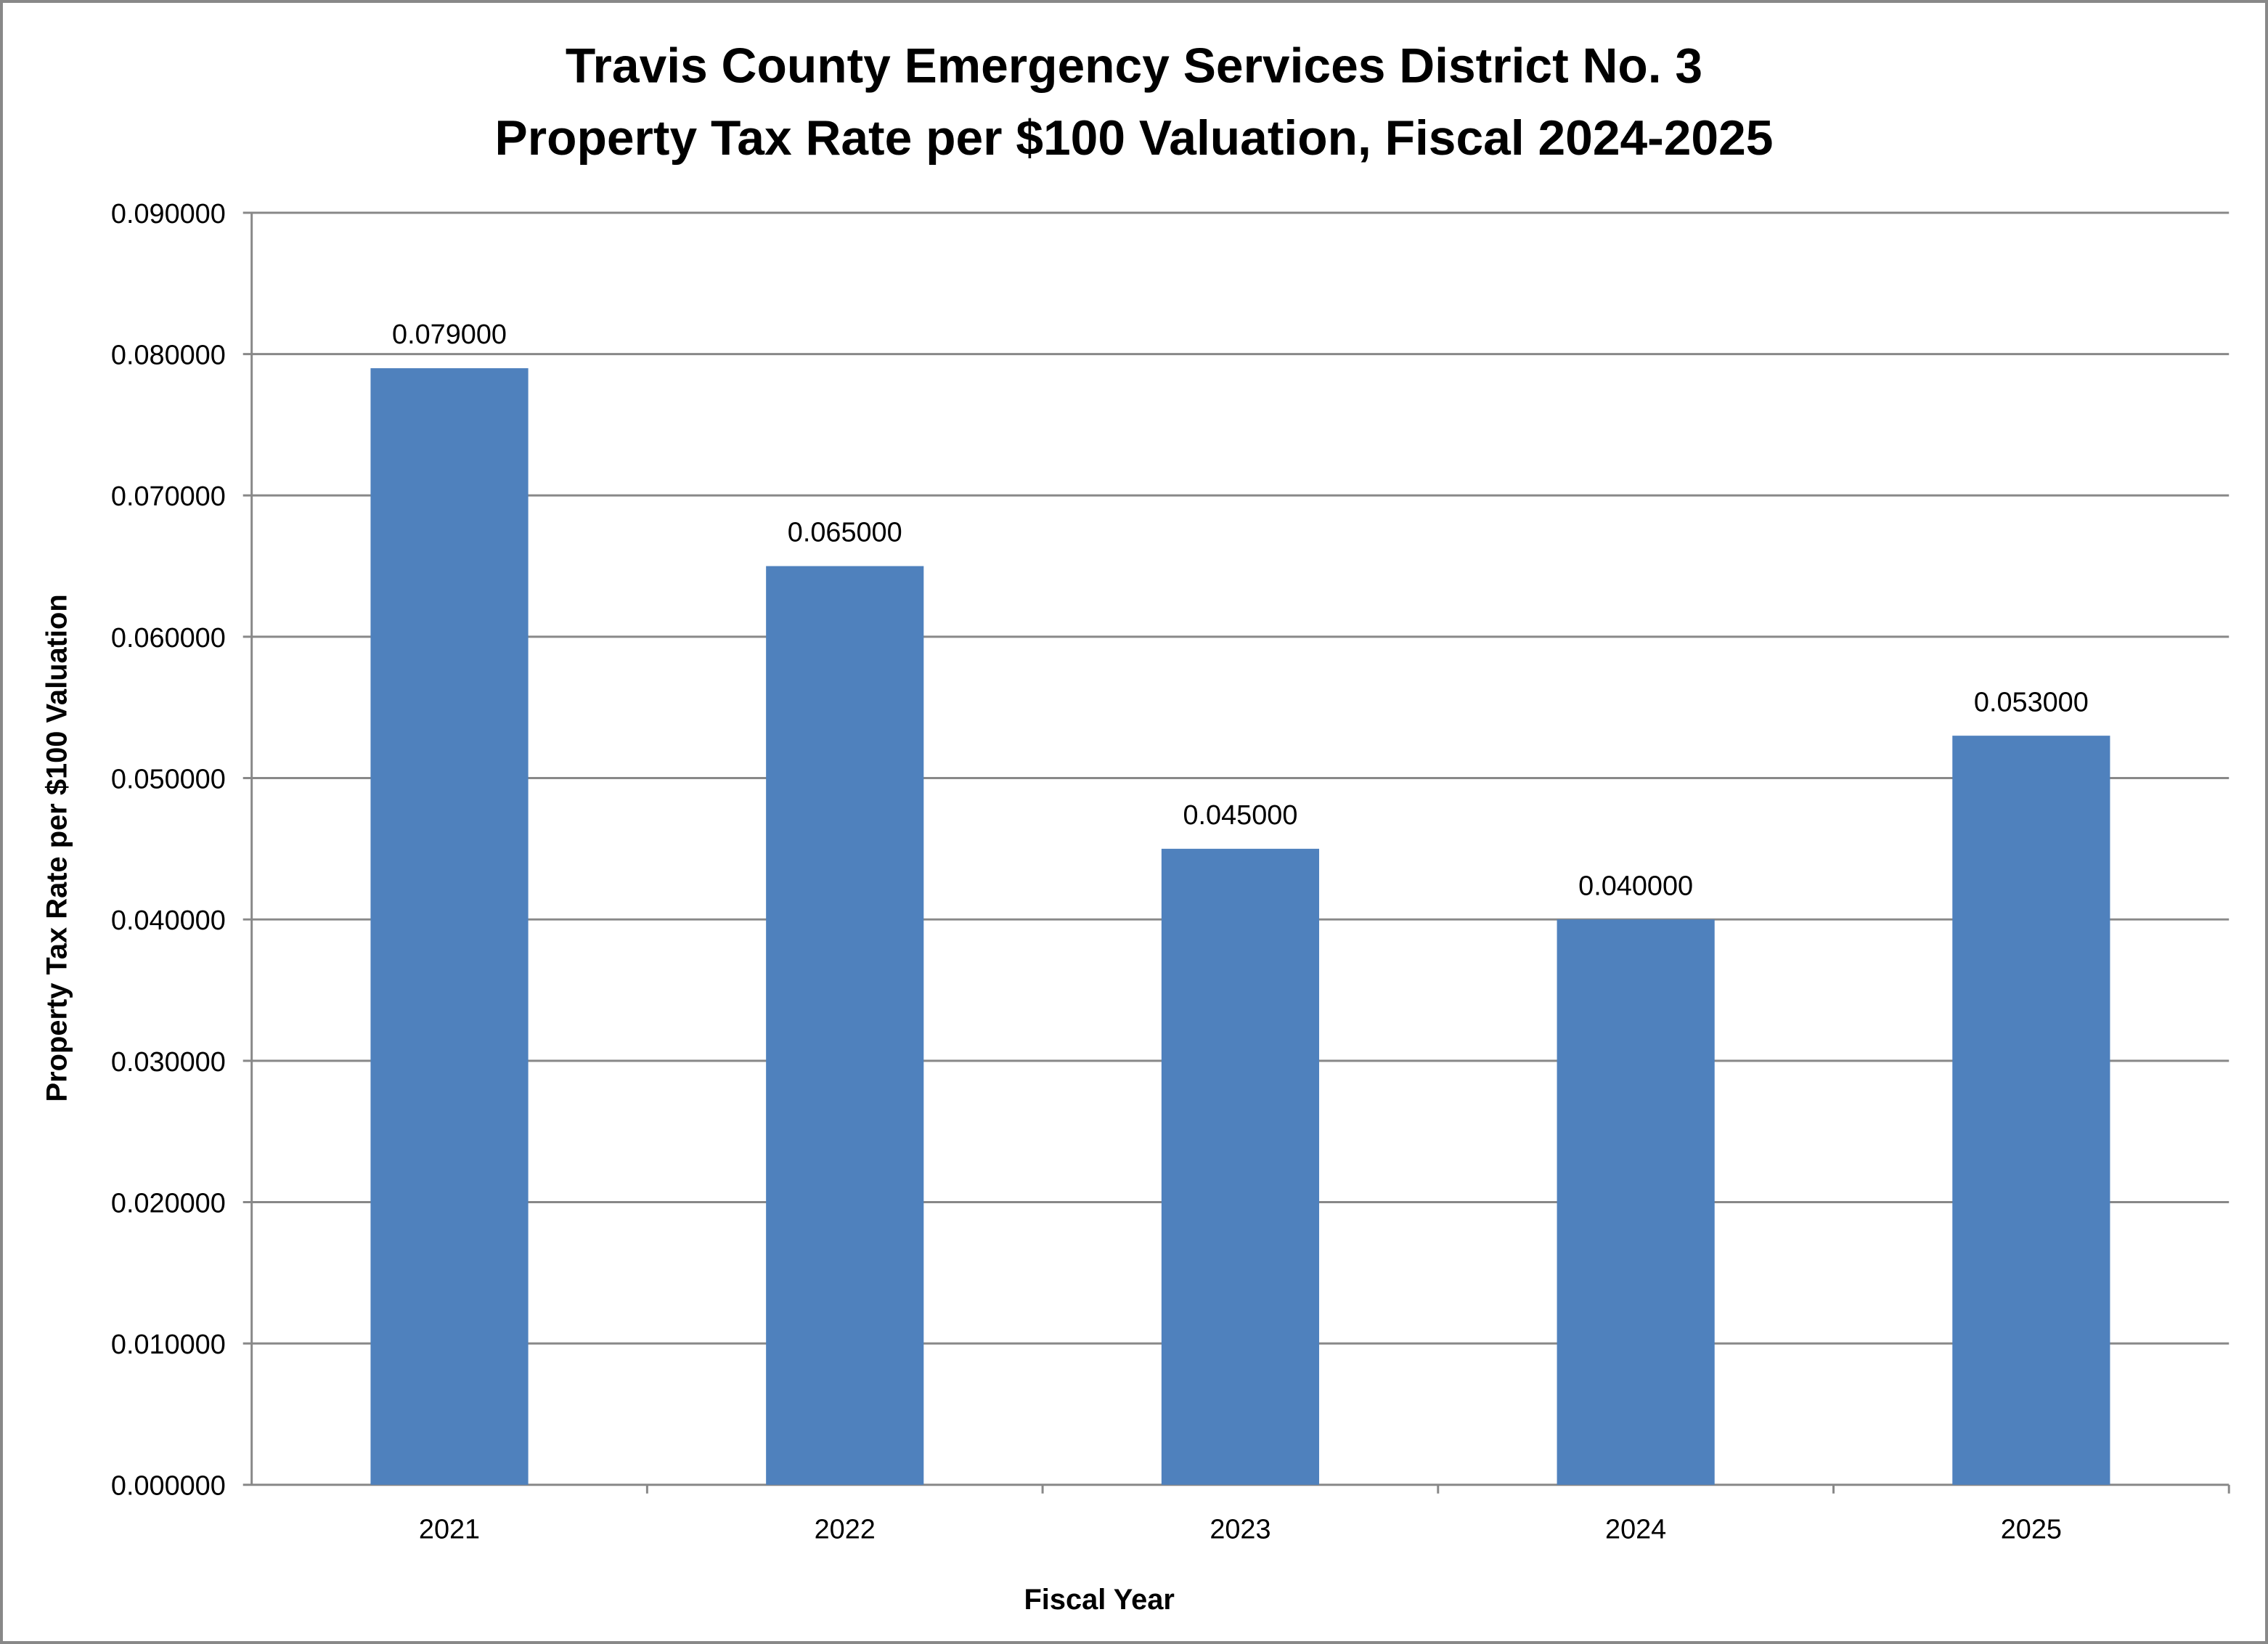 The height and width of the screenshot is (1644, 2268). Describe the element at coordinates (168, 356) in the screenshot. I see `y-tick-label: 0.080000` at that location.